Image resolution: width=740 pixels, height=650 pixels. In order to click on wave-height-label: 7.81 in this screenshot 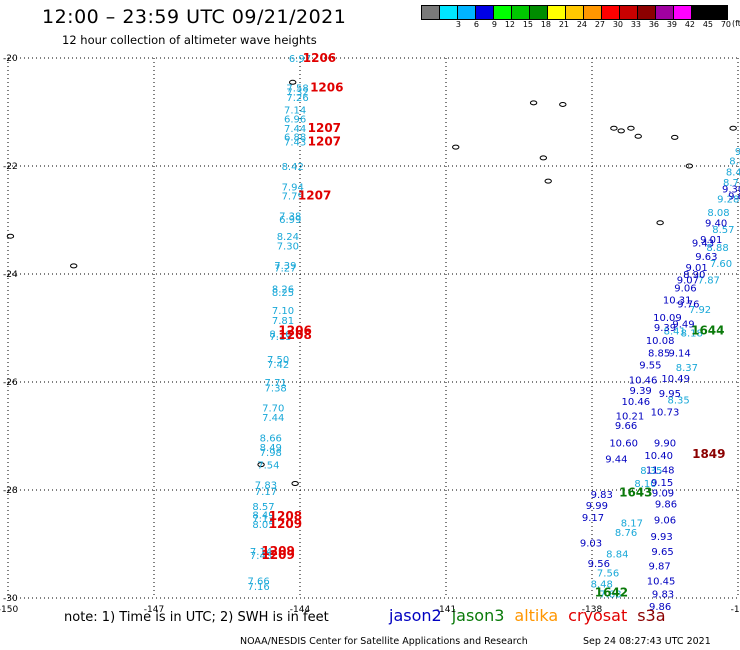, I will do `click(283, 321)`.